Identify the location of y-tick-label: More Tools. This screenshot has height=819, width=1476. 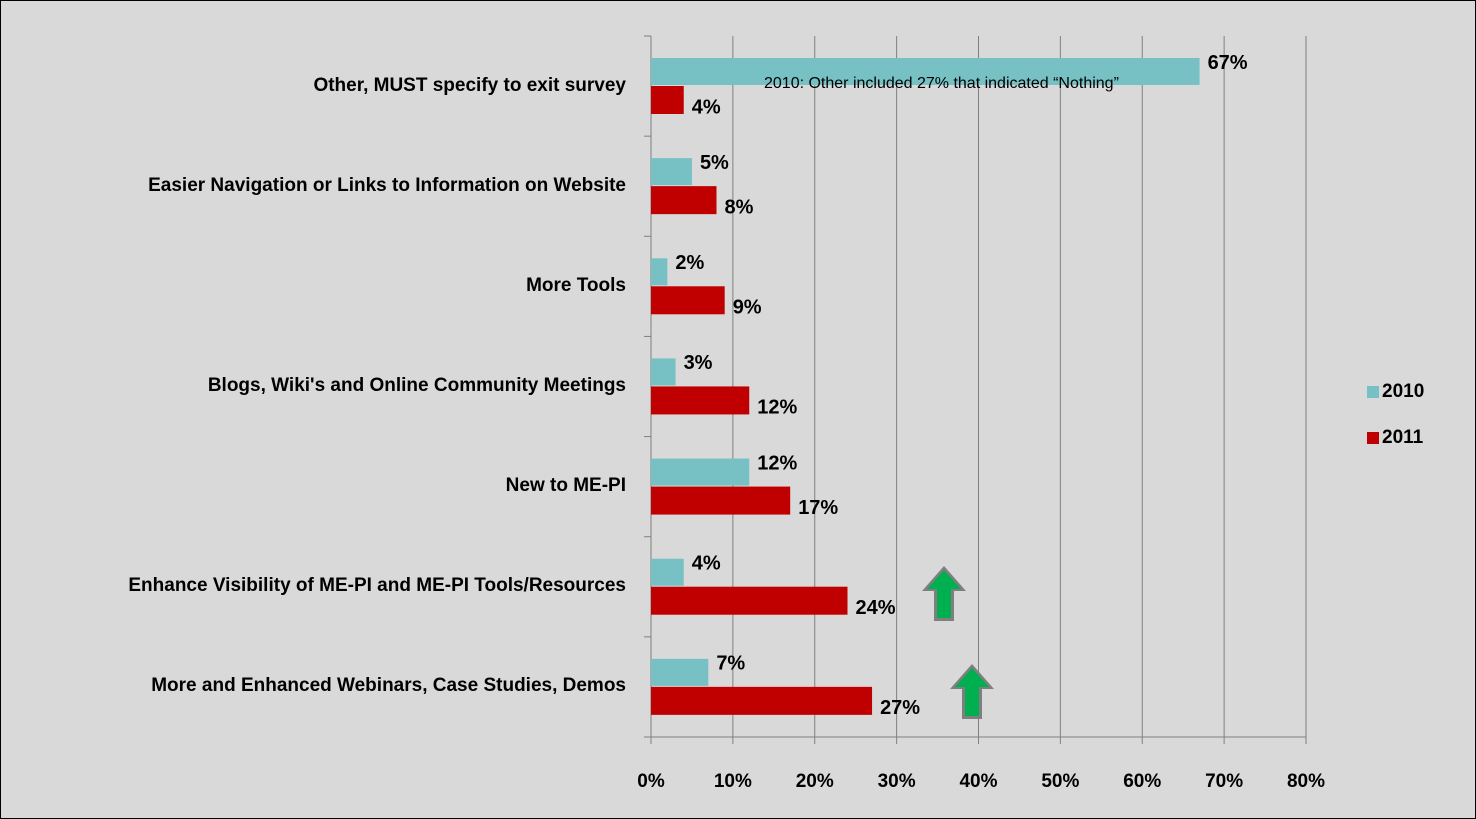
(326, 285).